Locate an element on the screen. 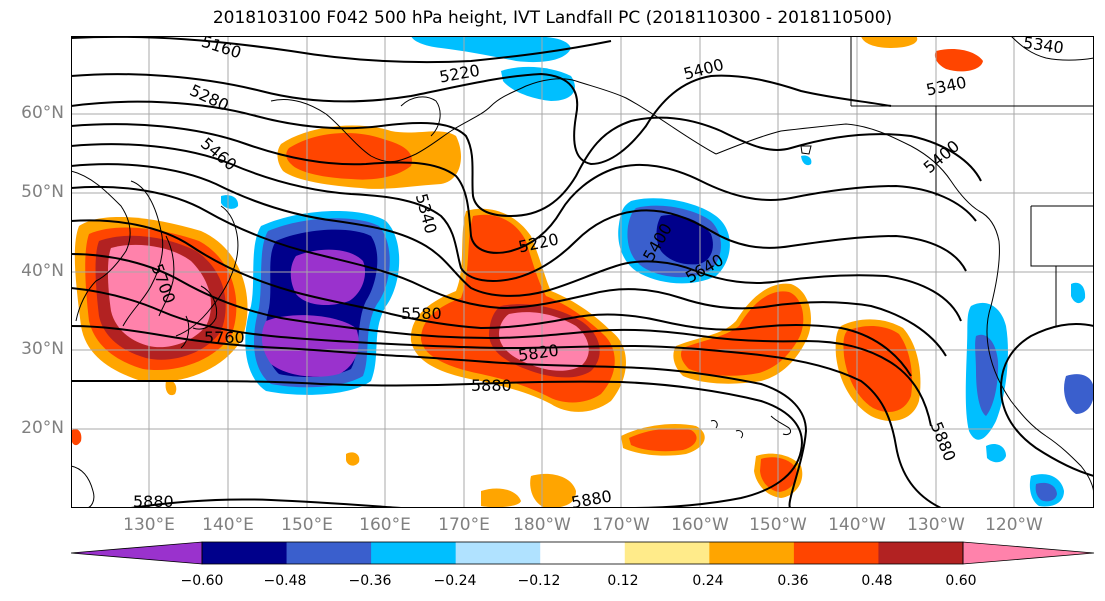  colorbar-tick-label: 0.48 is located at coordinates (877, 581).